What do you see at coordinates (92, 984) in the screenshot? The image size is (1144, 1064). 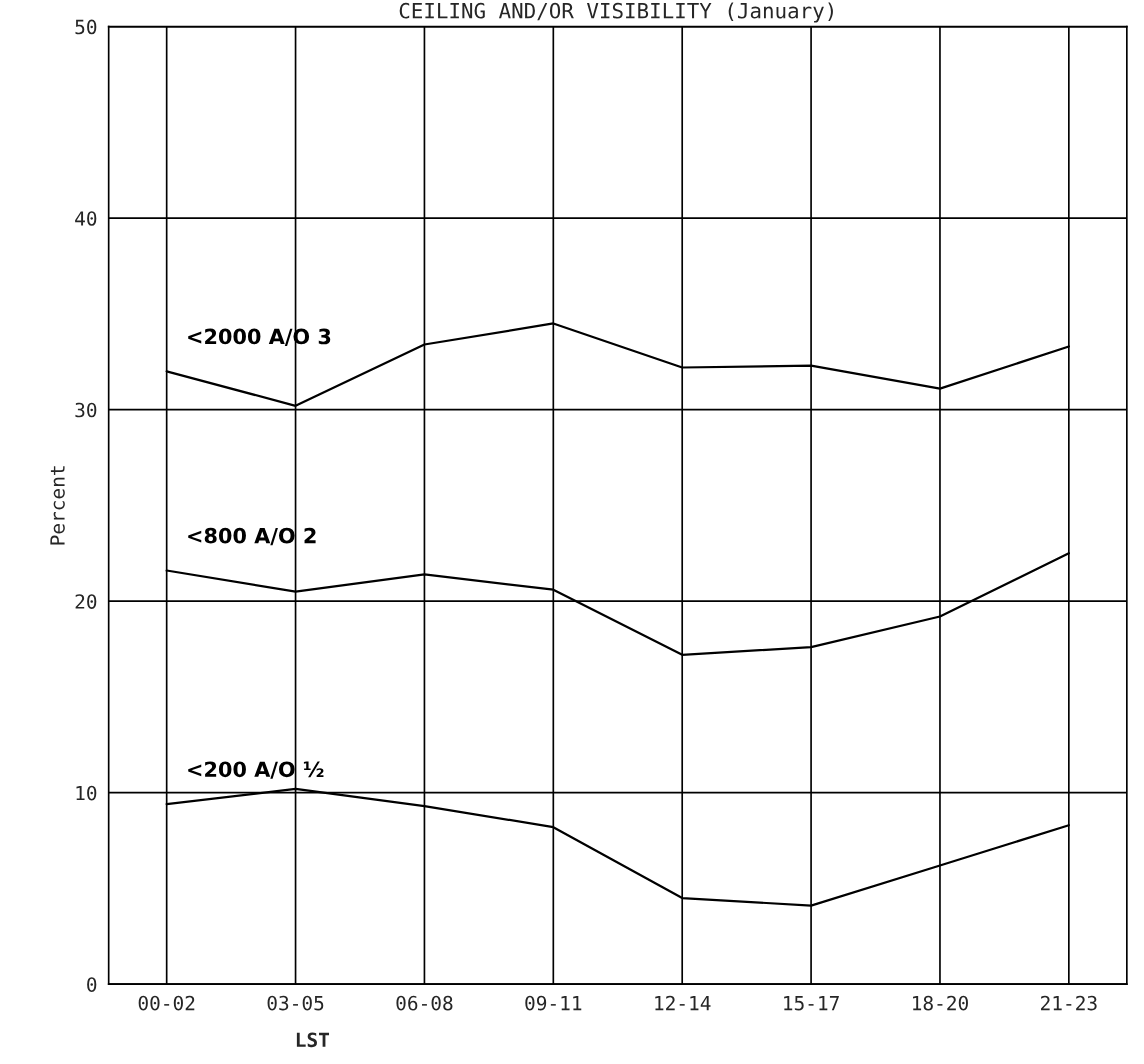 I see `y-tick-label: 0` at bounding box center [92, 984].